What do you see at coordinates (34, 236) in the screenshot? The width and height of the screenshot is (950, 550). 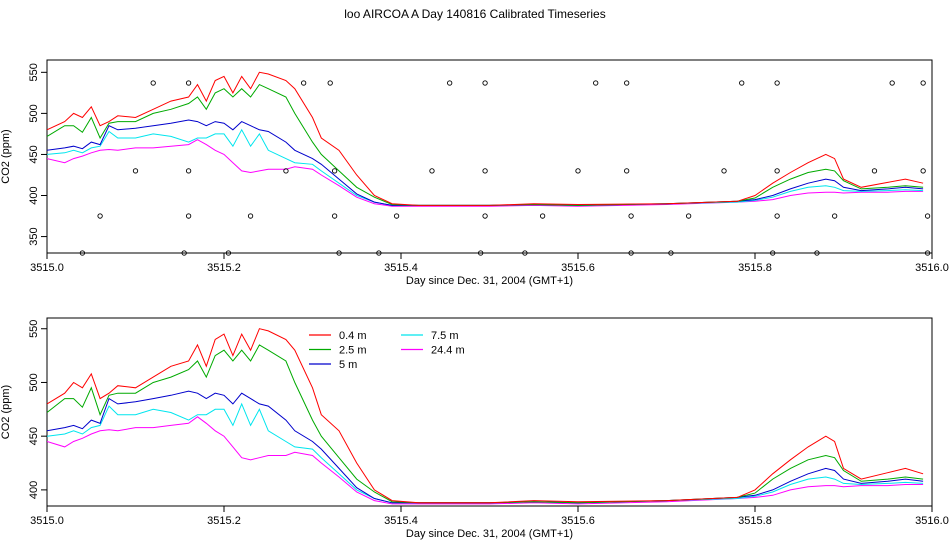 I see `y-tick-label: 350` at bounding box center [34, 236].